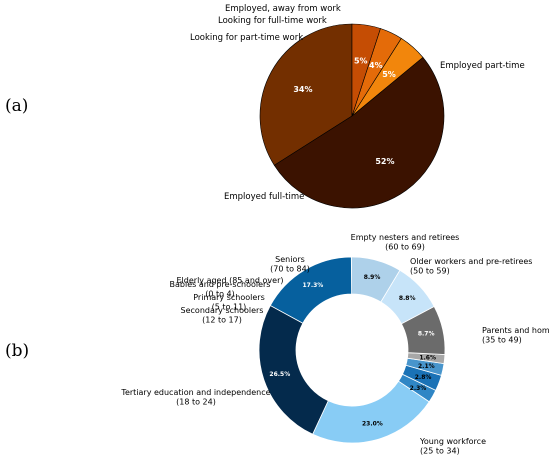 This screenshot has width=550, height=461. I want to click on slice-employed-away-from-work, so click(366, 70).